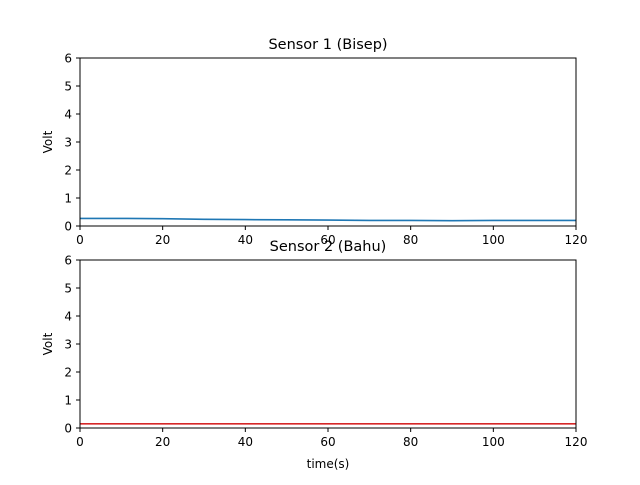  Describe the element at coordinates (327, 45) in the screenshot. I see `chart-title: Sensor 1 (Bisep)` at that location.